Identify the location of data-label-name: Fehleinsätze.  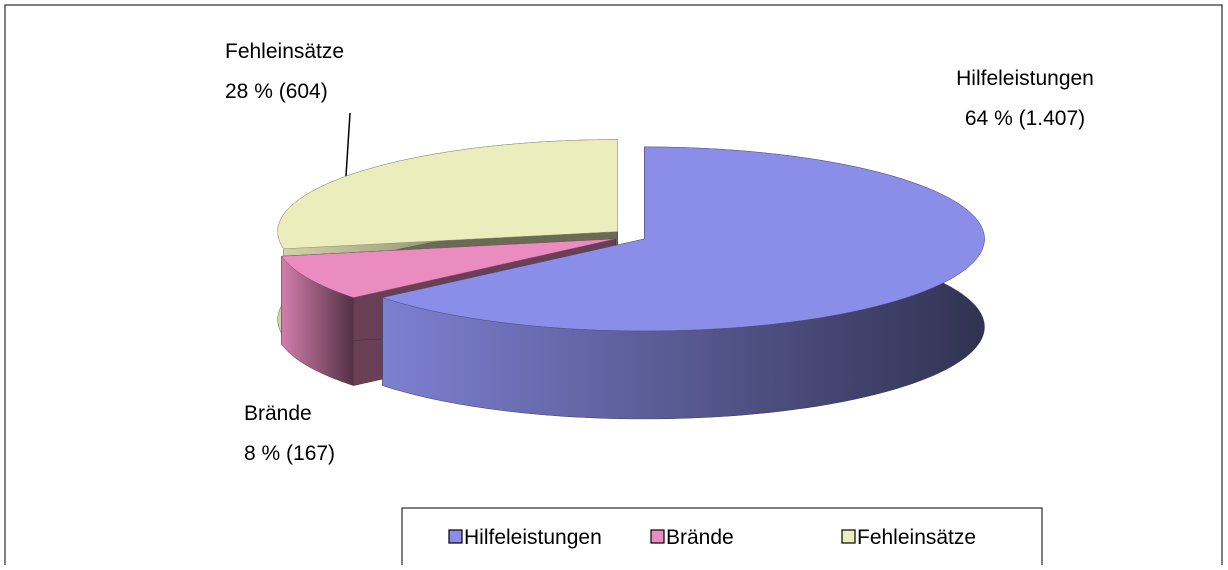
(284, 51).